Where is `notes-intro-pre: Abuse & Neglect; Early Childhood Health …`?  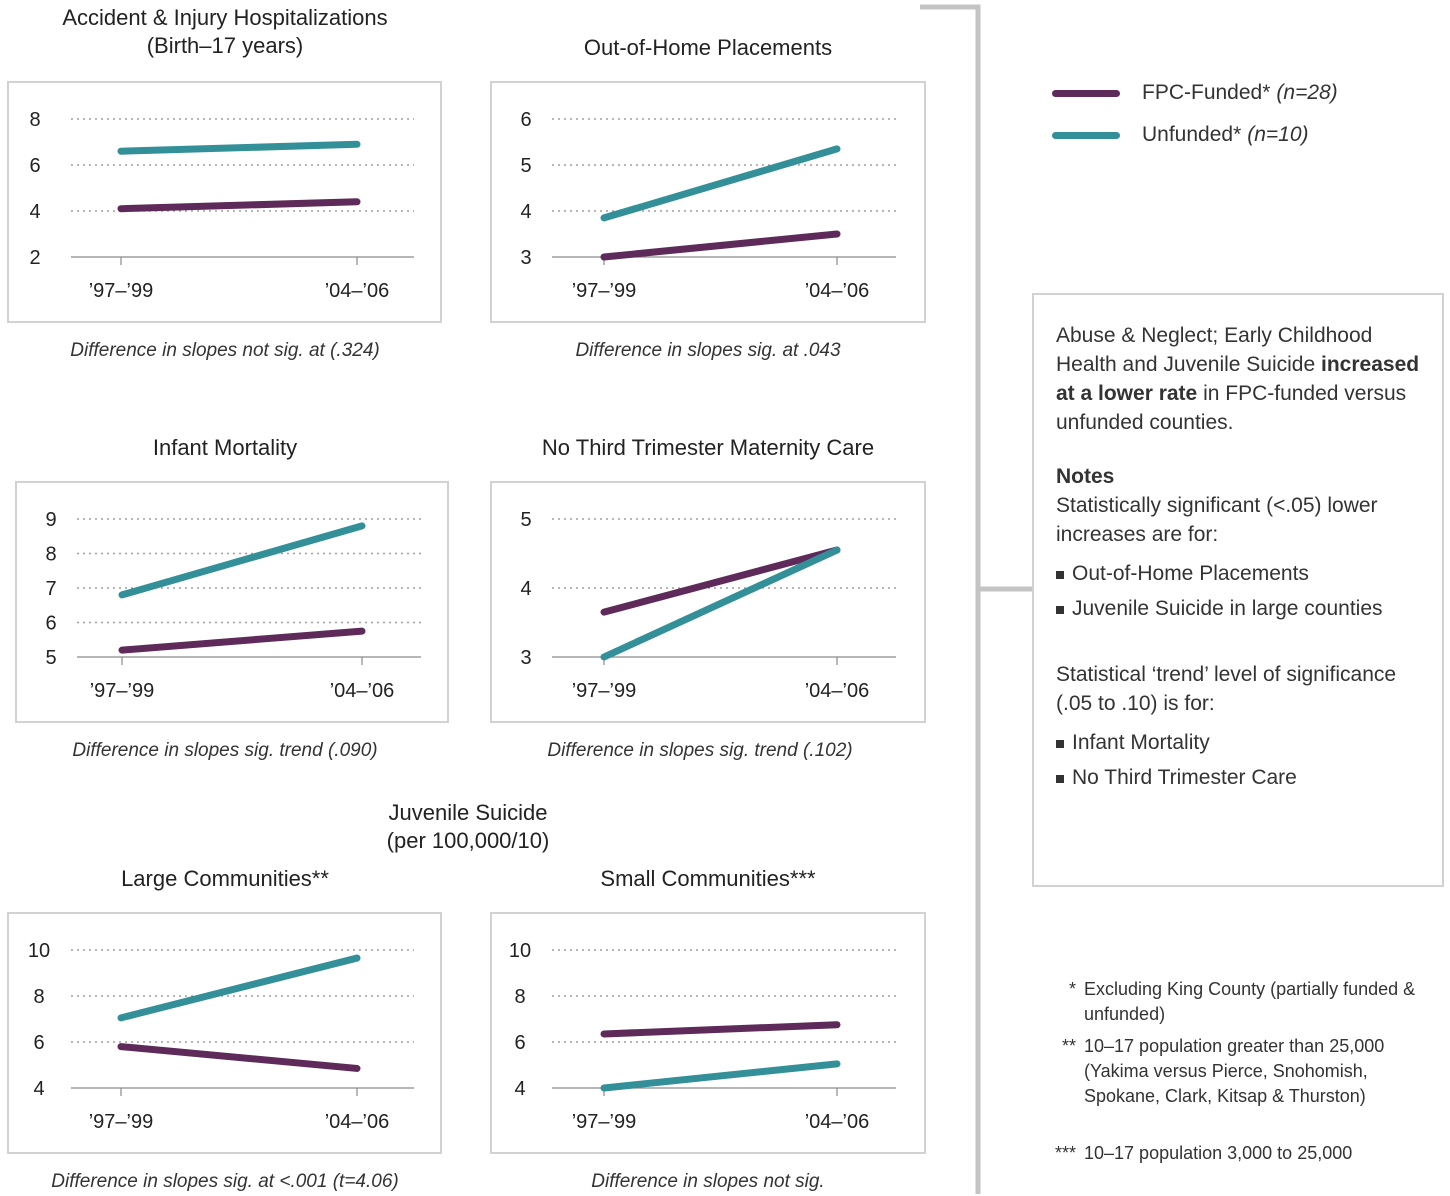
notes-intro-pre: Abuse & Neglect; Early Childhood Health … is located at coordinates (1214, 350).